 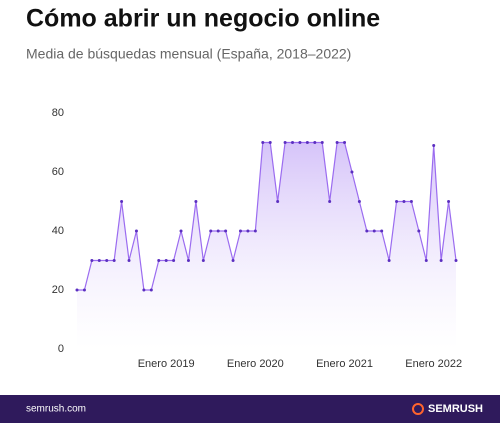 What do you see at coordinates (255, 364) in the screenshot?
I see `x-tick-label: Enero 2020` at bounding box center [255, 364].